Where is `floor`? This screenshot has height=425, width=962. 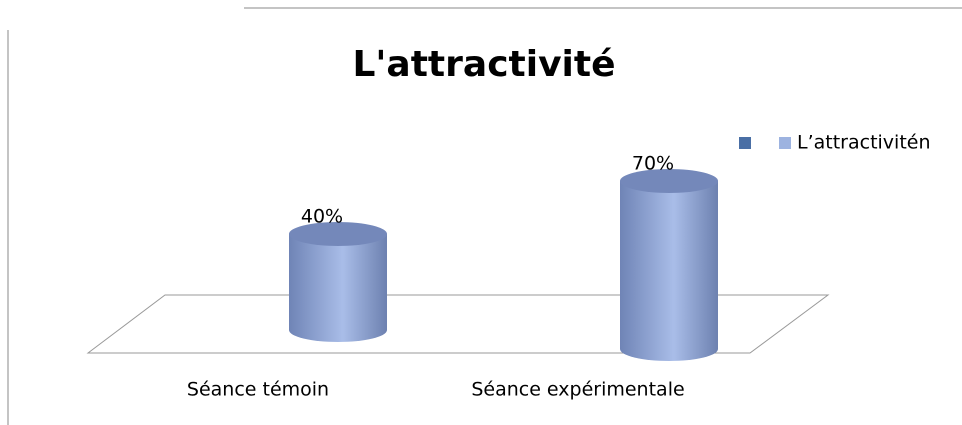
floor is located at coordinates (458, 324).